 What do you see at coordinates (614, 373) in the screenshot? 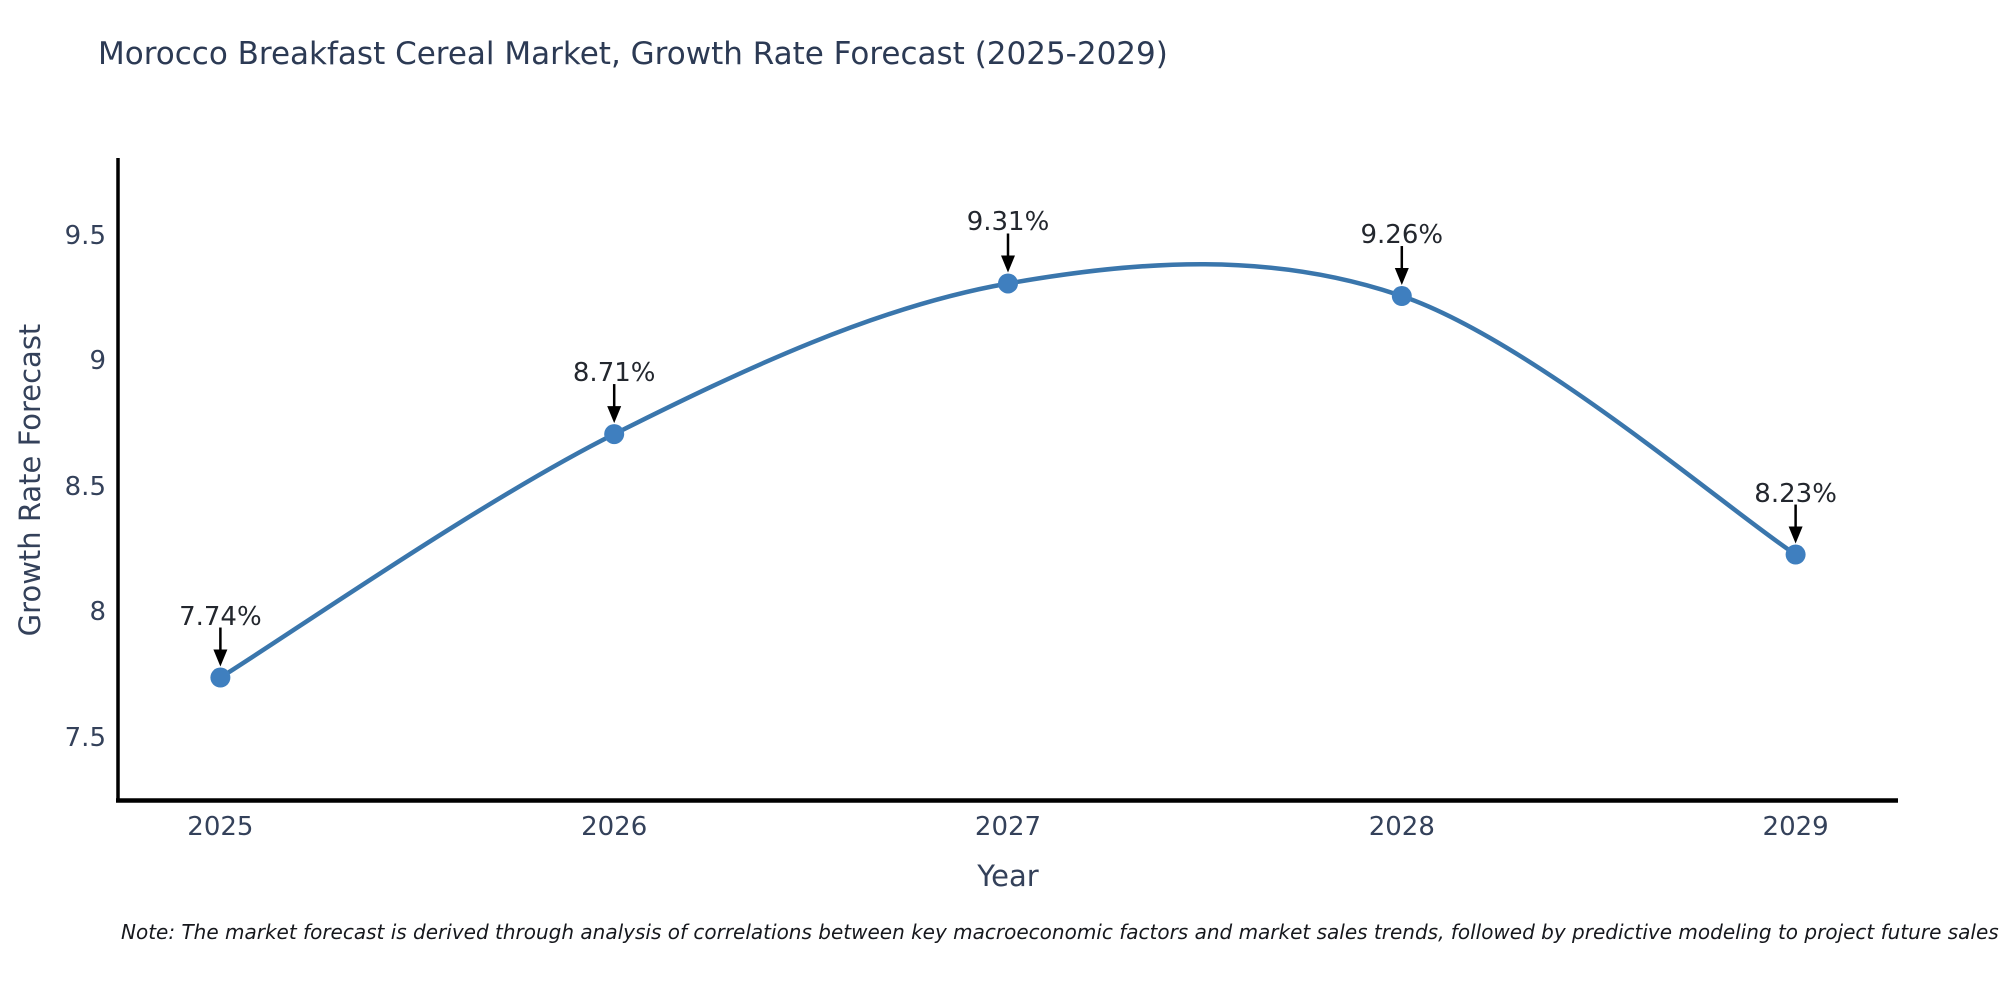
I see `point-annotation-label: 8.71%` at bounding box center [614, 373].